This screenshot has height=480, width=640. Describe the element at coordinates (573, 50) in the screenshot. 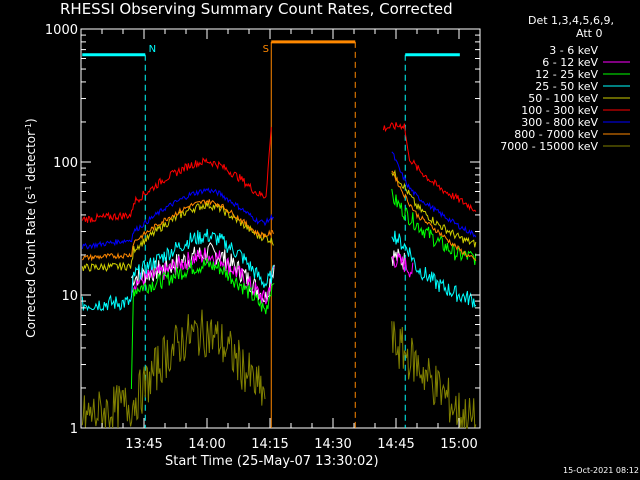

I see `legend-entry-label: 3 - 6 keV` at that location.